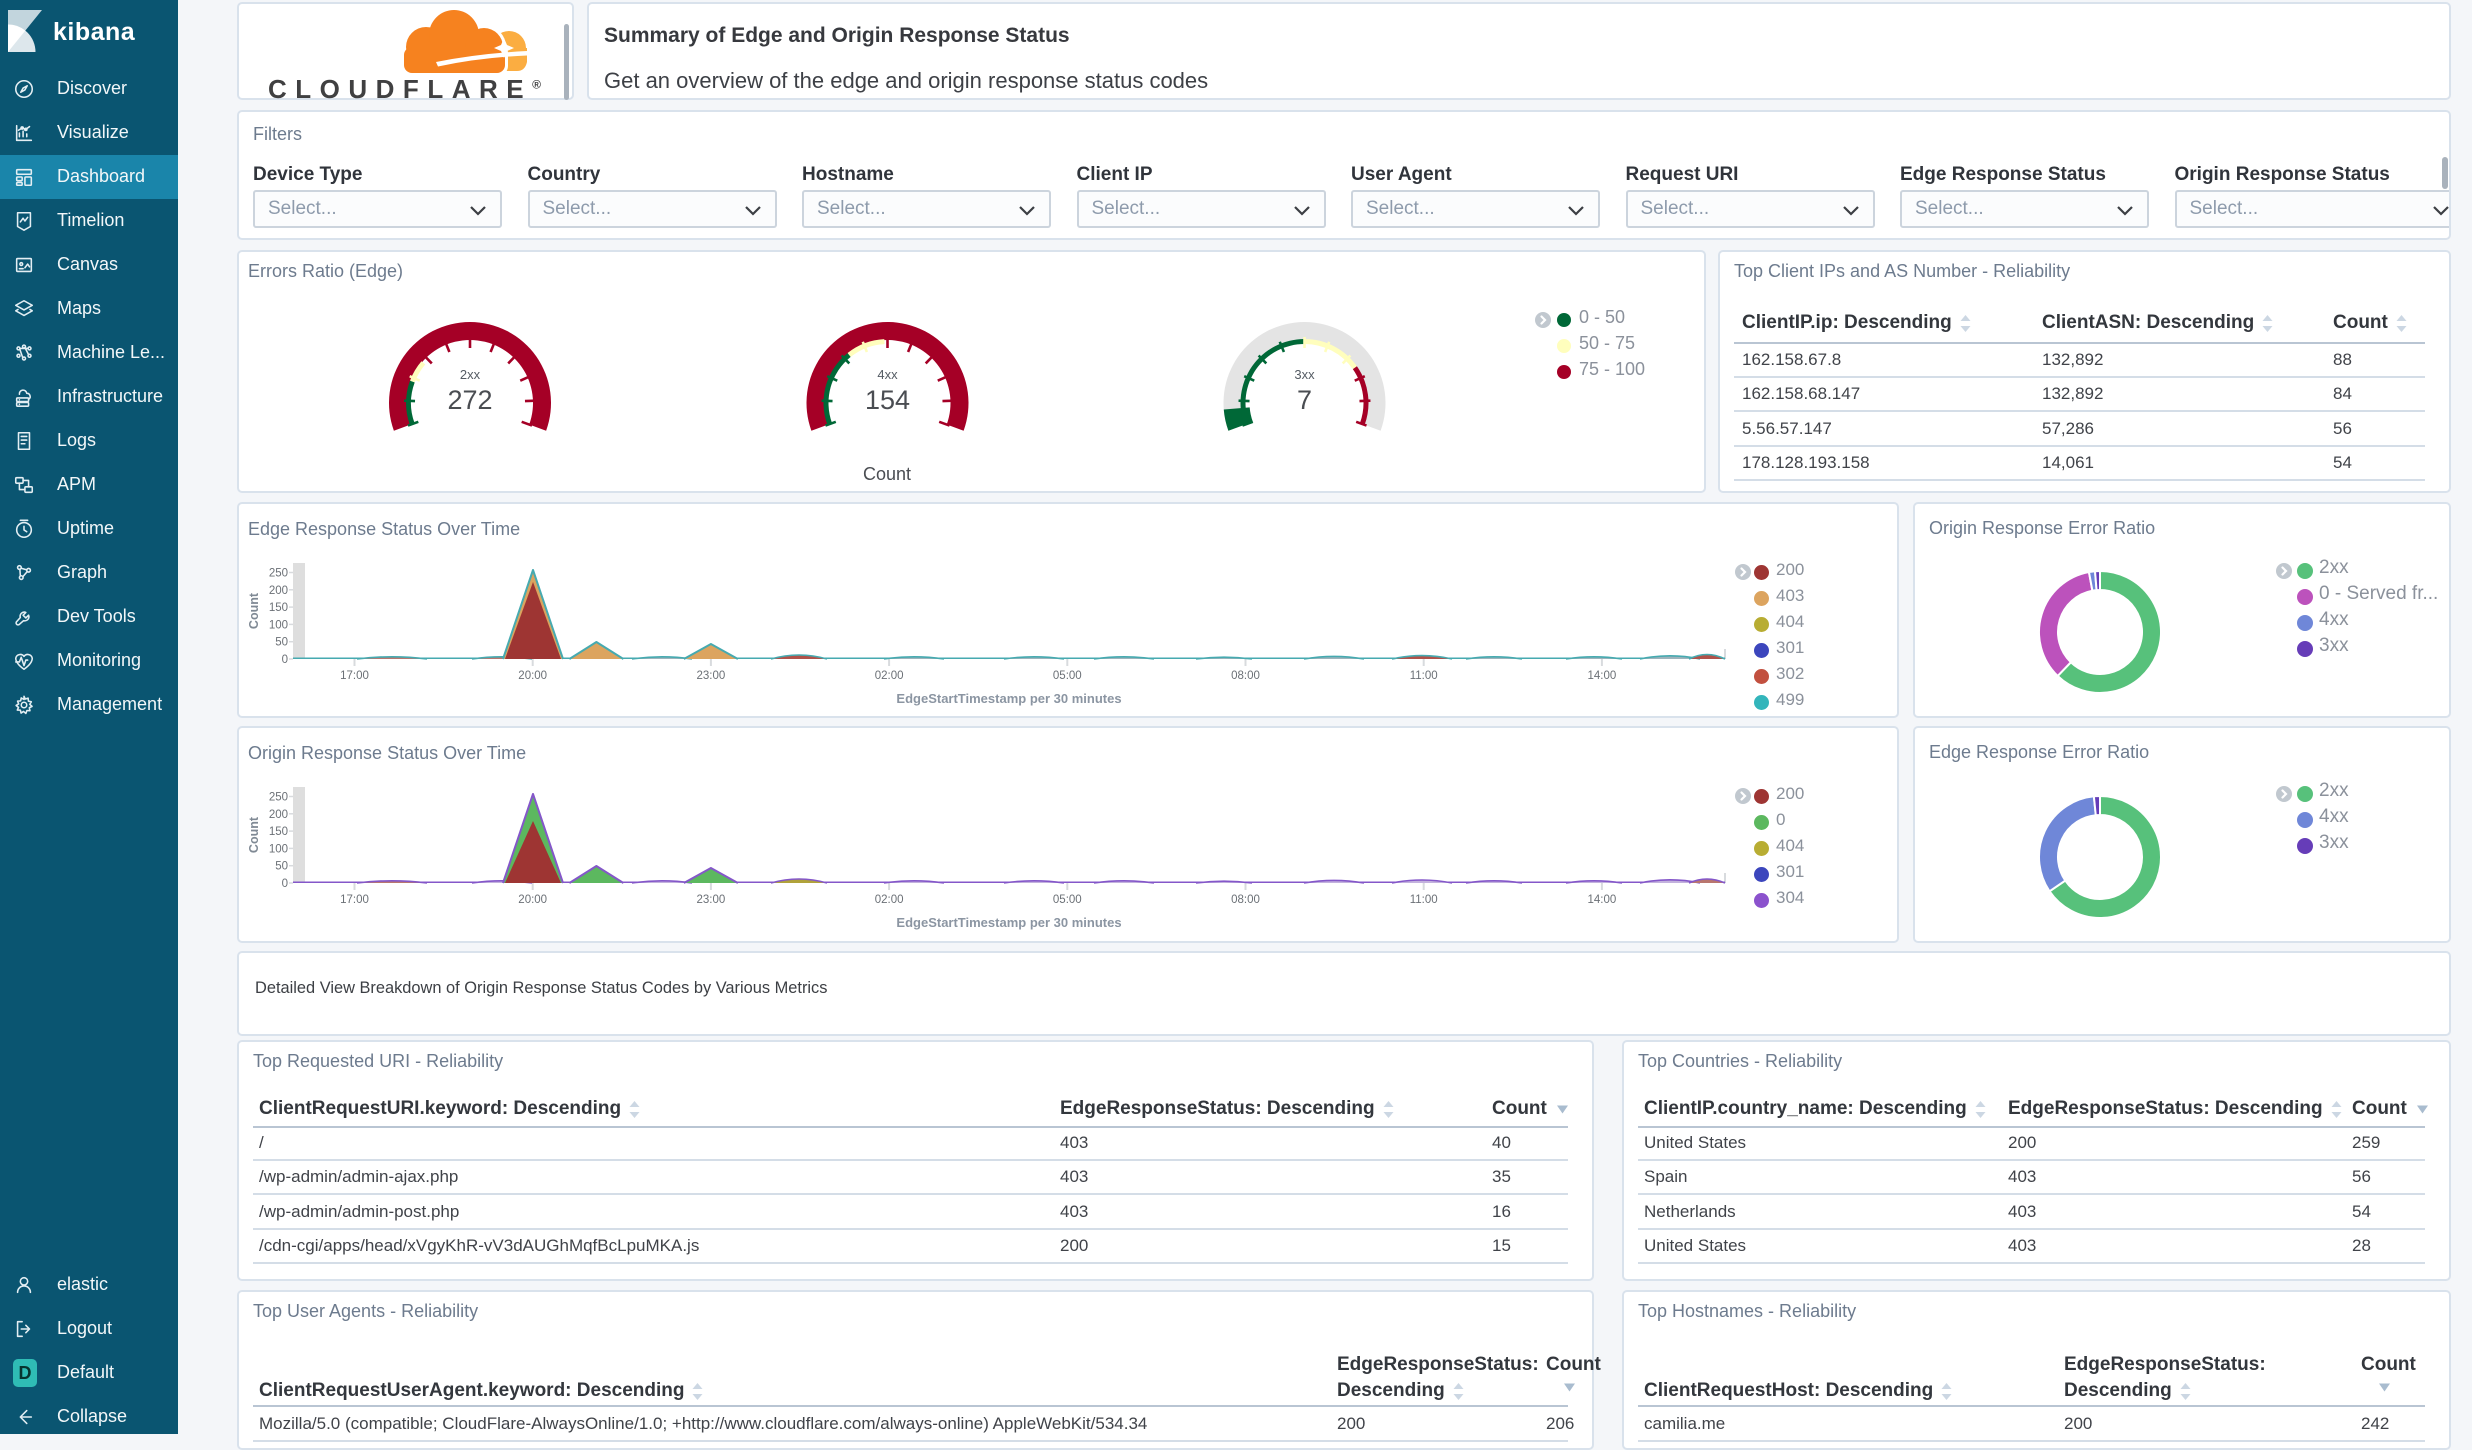 Image resolution: width=2472 pixels, height=1450 pixels. I want to click on svg-text: 154, so click(887, 400).